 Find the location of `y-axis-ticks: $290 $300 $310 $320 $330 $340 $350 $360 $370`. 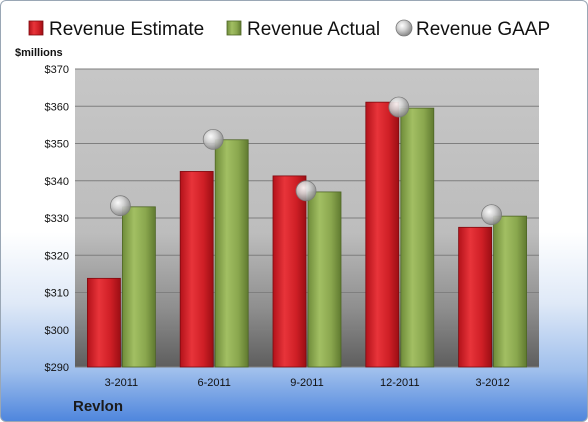

y-axis-ticks: $290 $300 $310 $320 $330 $340 $350 $360 $370 is located at coordinates (57, 219).